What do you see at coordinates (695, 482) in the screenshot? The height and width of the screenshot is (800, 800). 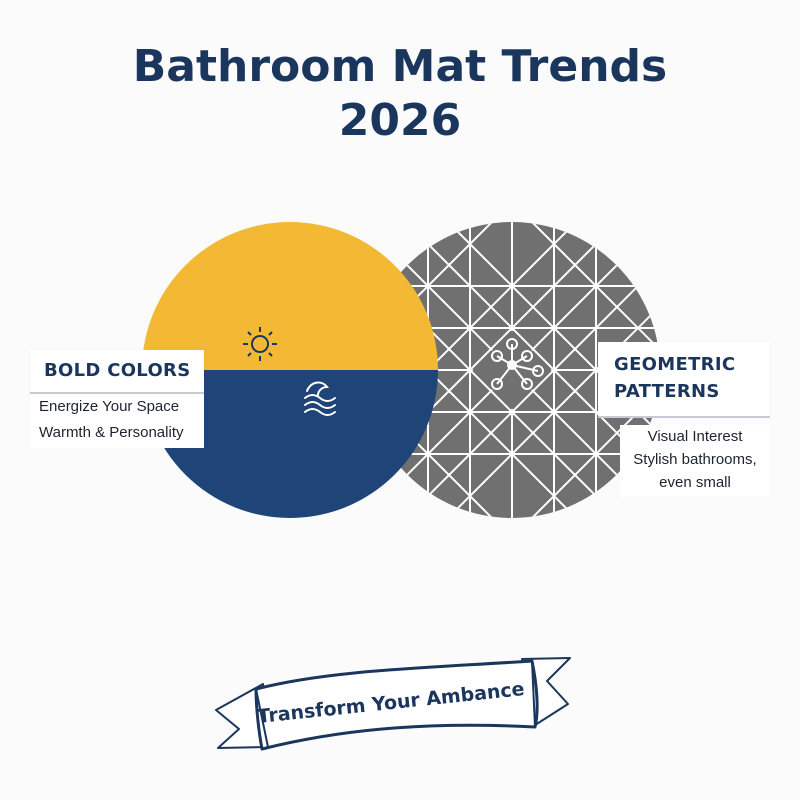 I see `geometric-patterns-line-3: even small` at bounding box center [695, 482].